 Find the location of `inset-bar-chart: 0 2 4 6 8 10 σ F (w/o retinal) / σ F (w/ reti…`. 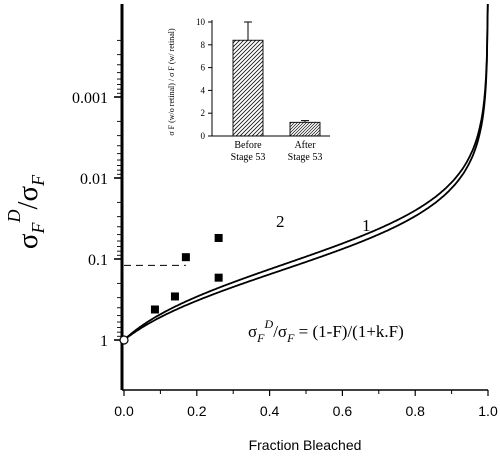

inset-bar-chart: 0 2 4 6 8 10 σ F (w/o retinal) / σ F (w/ reti… is located at coordinates (248, 90).